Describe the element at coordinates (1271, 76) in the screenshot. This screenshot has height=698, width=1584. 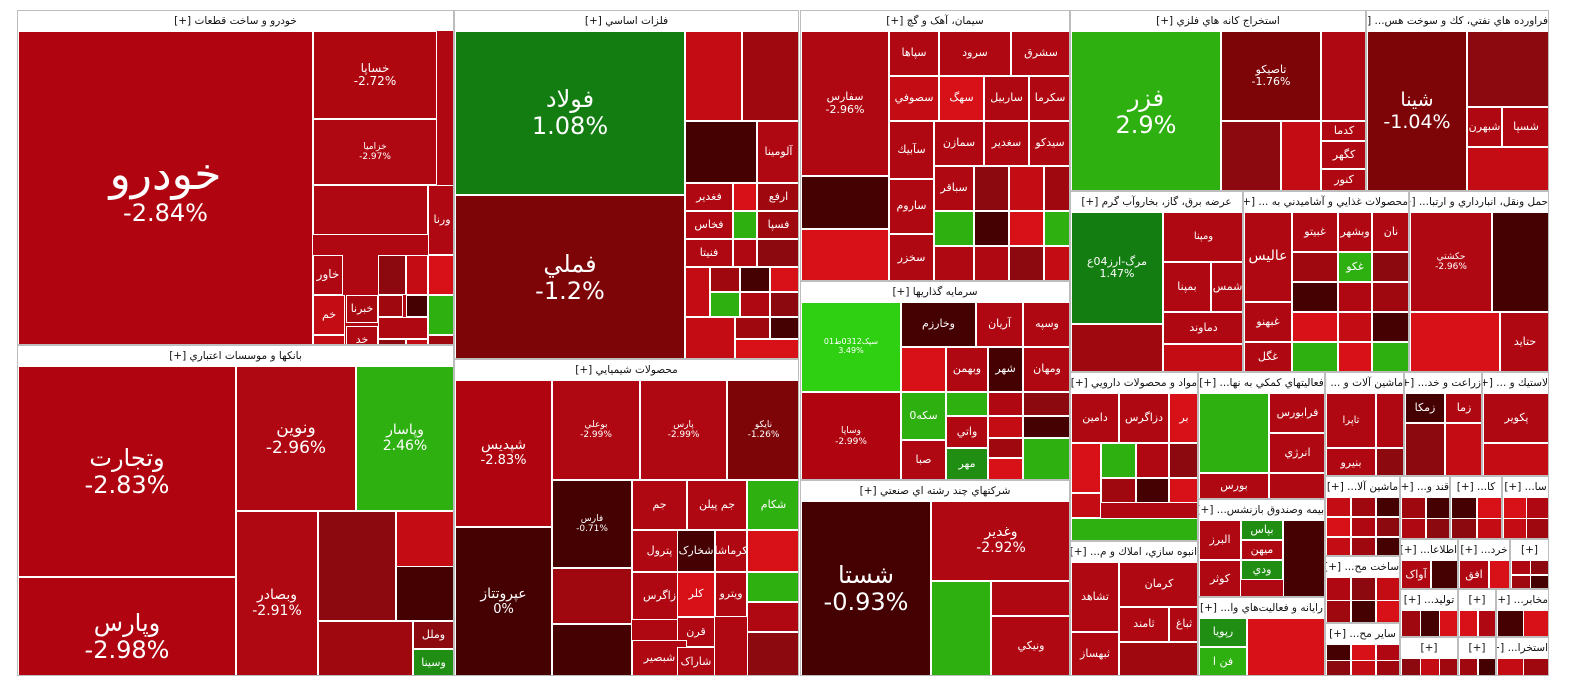
I see `stock-tile: تاصيكو -1.76%` at that location.